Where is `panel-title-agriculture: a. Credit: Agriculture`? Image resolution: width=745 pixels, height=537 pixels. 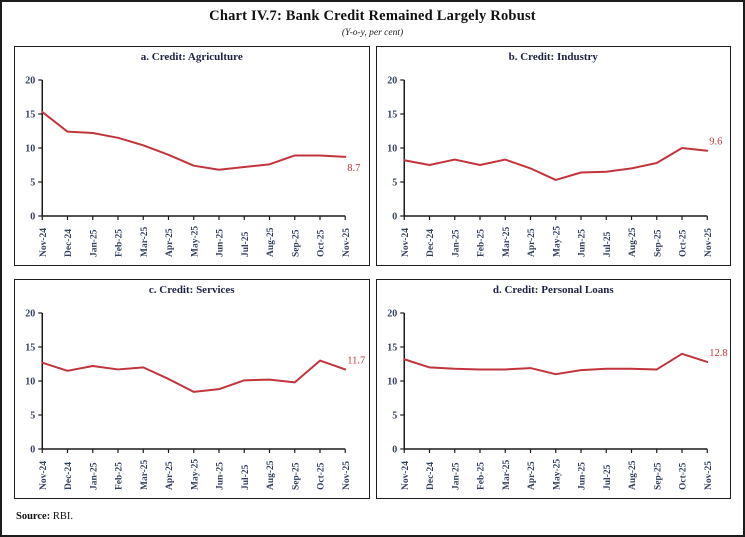
panel-title-agriculture: a. Credit: Agriculture is located at coordinates (191, 57).